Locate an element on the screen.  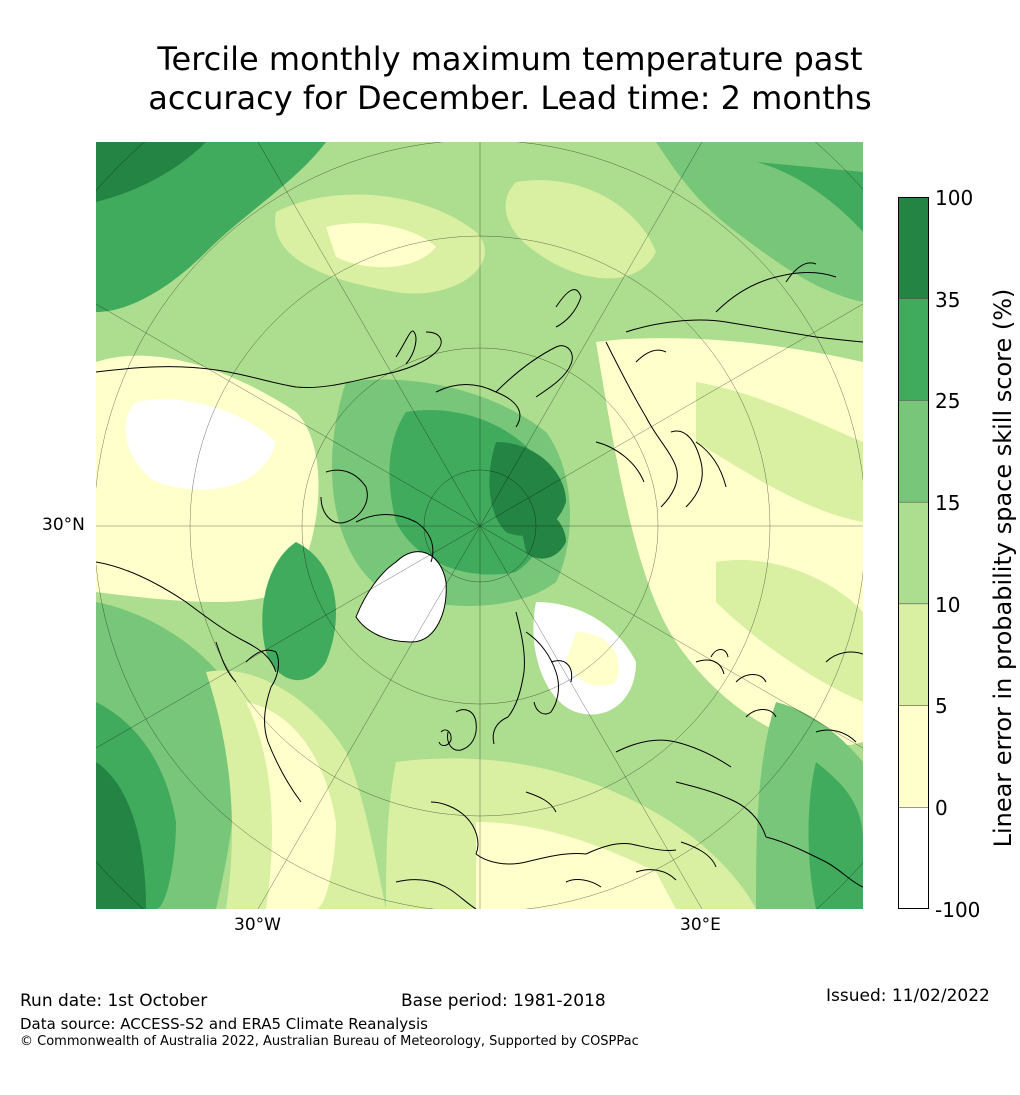
colorbar-tick-100: 100 is located at coordinates (954, 198).